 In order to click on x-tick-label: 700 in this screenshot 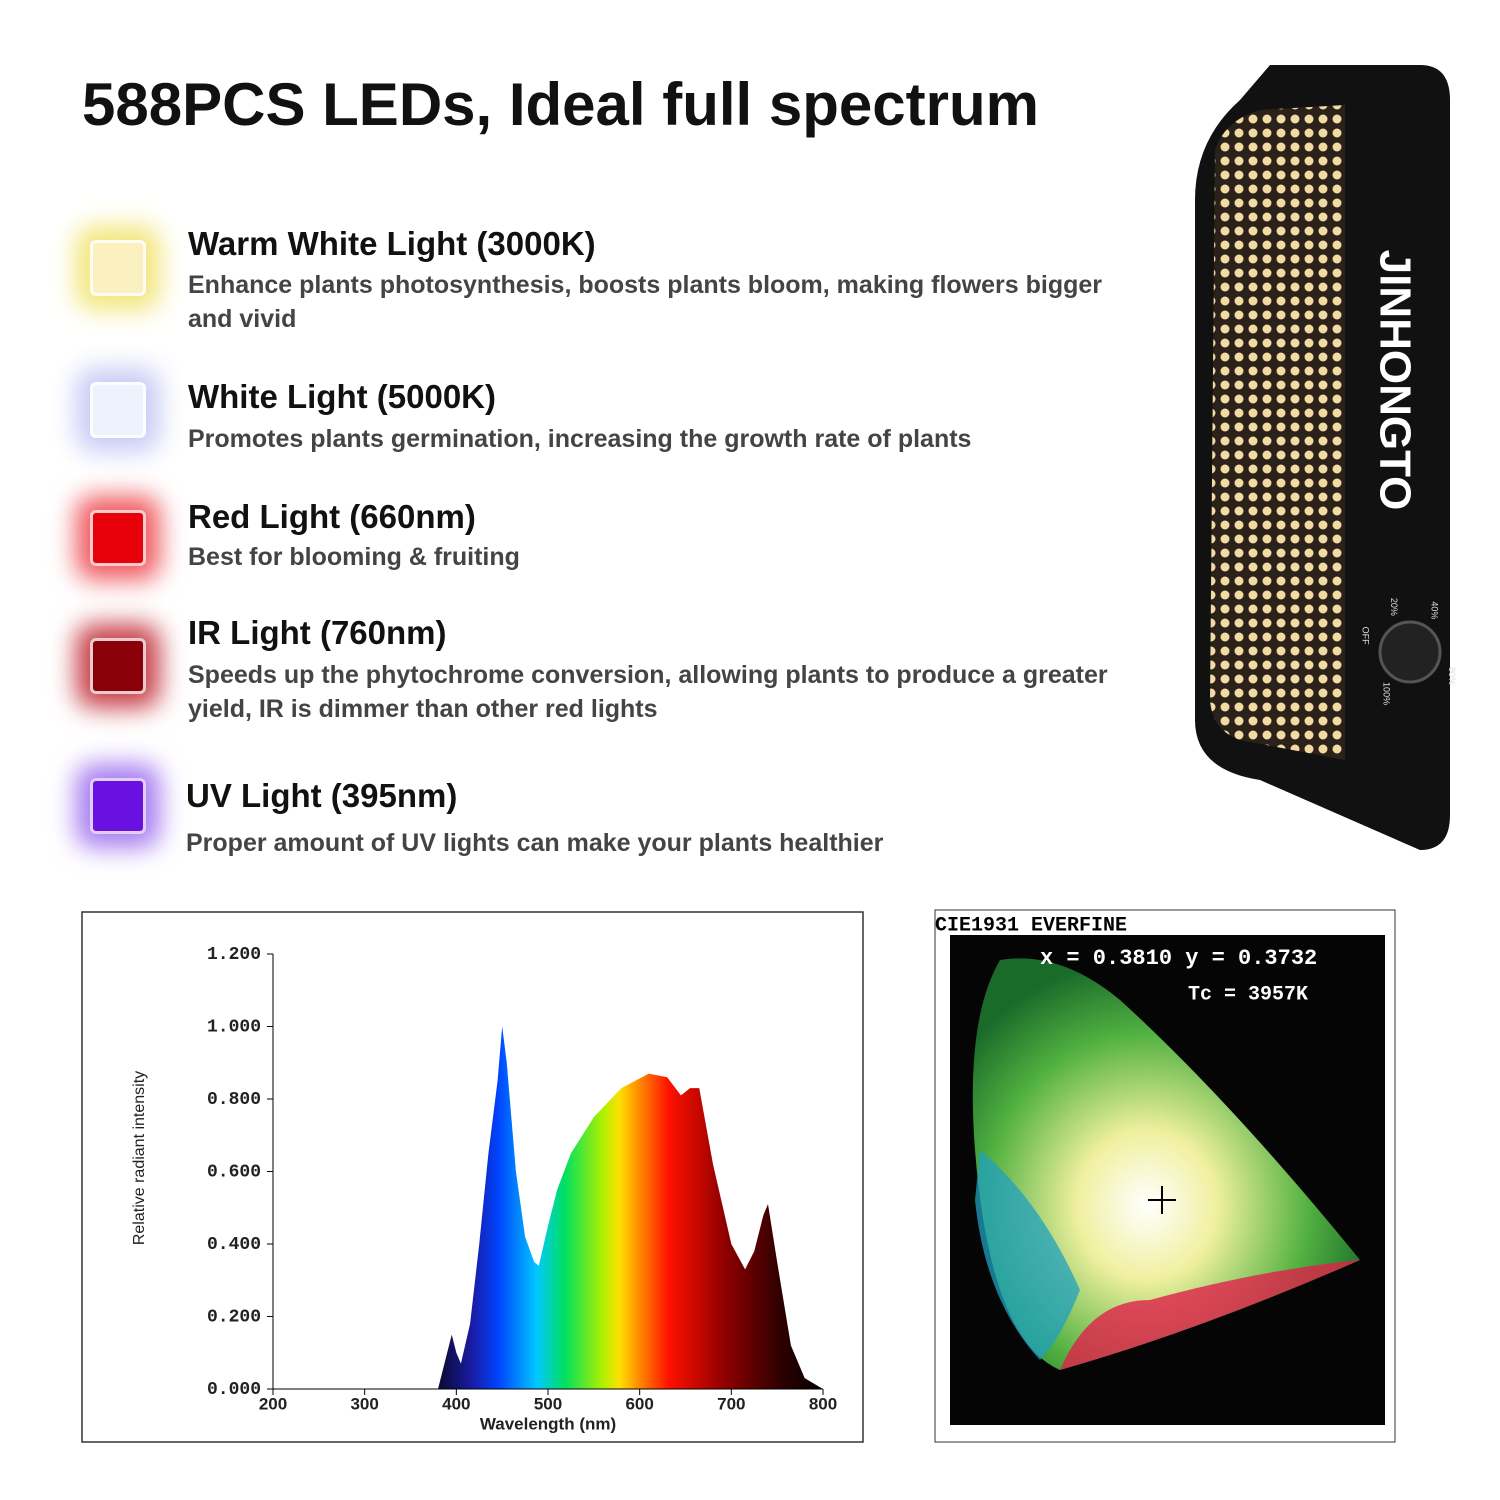, I will do `click(731, 1403)`.